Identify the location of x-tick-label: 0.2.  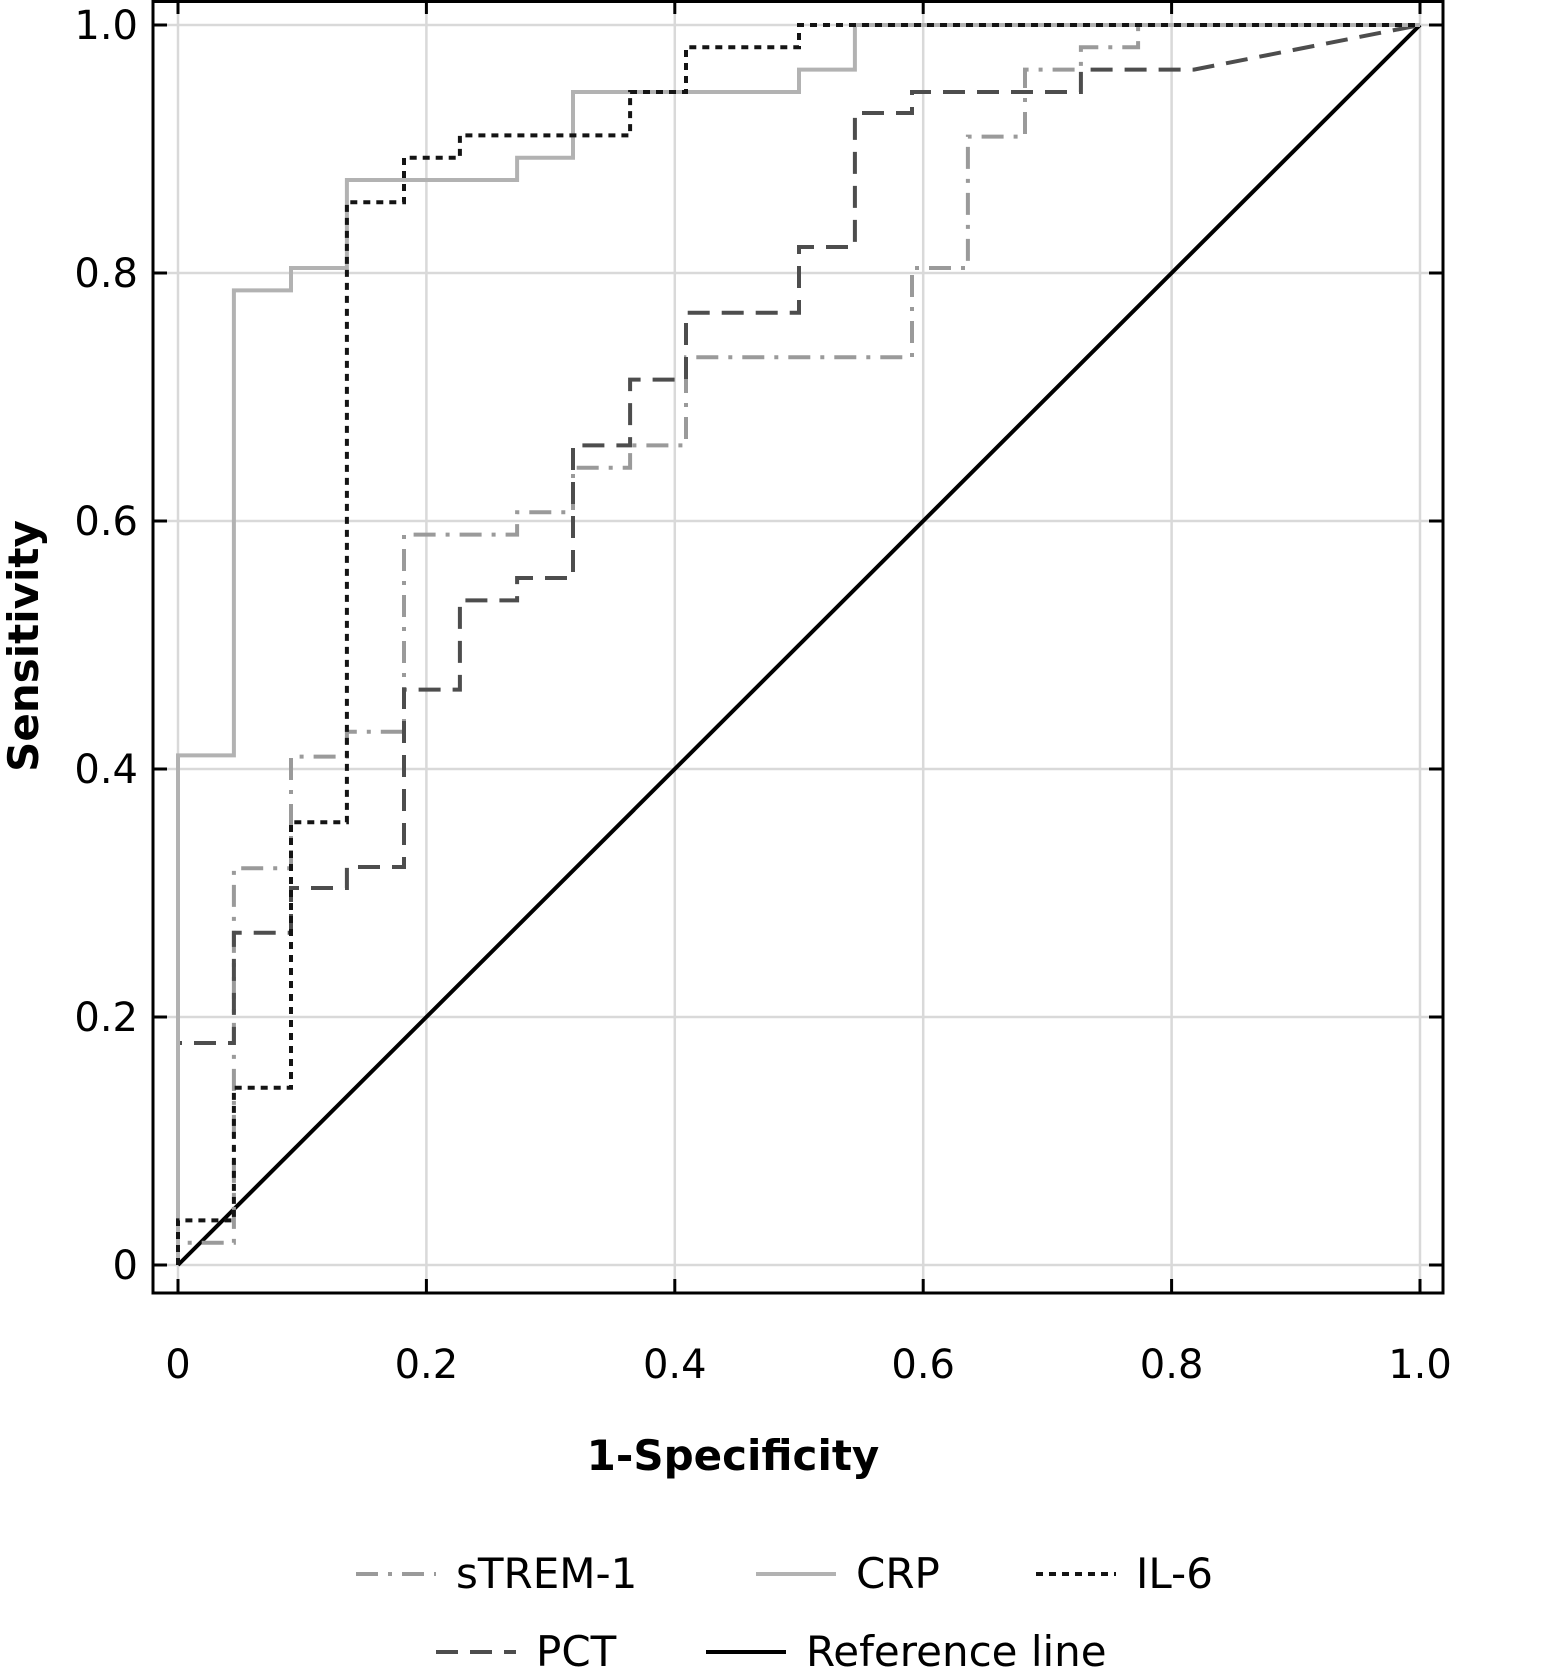
(427, 1365).